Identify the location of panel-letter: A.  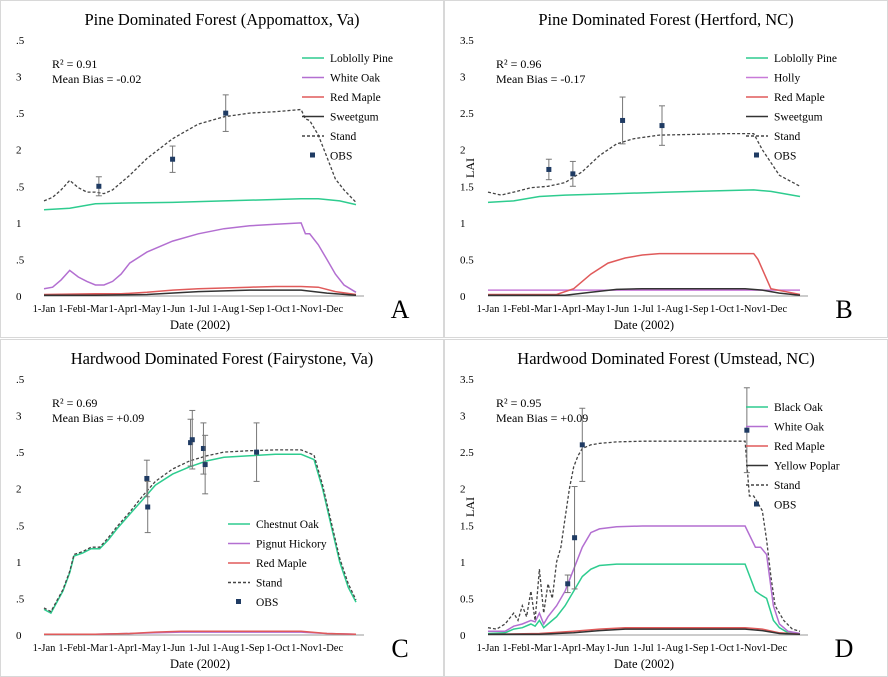
(400, 309).